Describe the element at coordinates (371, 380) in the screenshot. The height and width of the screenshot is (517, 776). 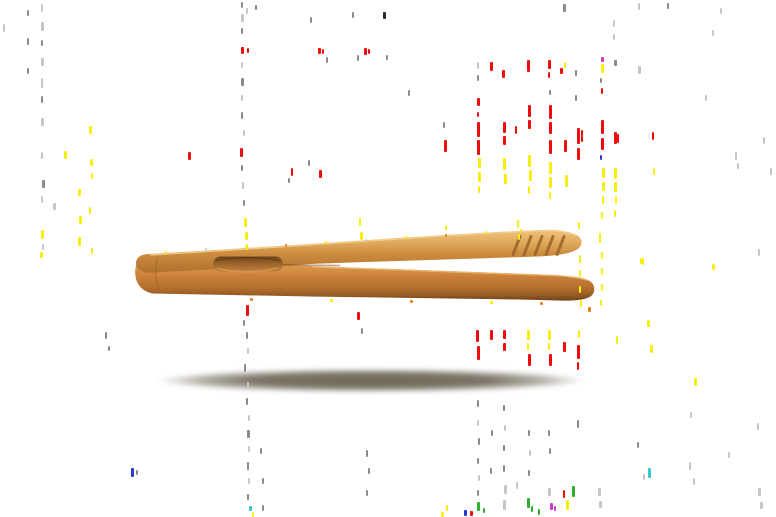
I see `drop-shadow` at that location.